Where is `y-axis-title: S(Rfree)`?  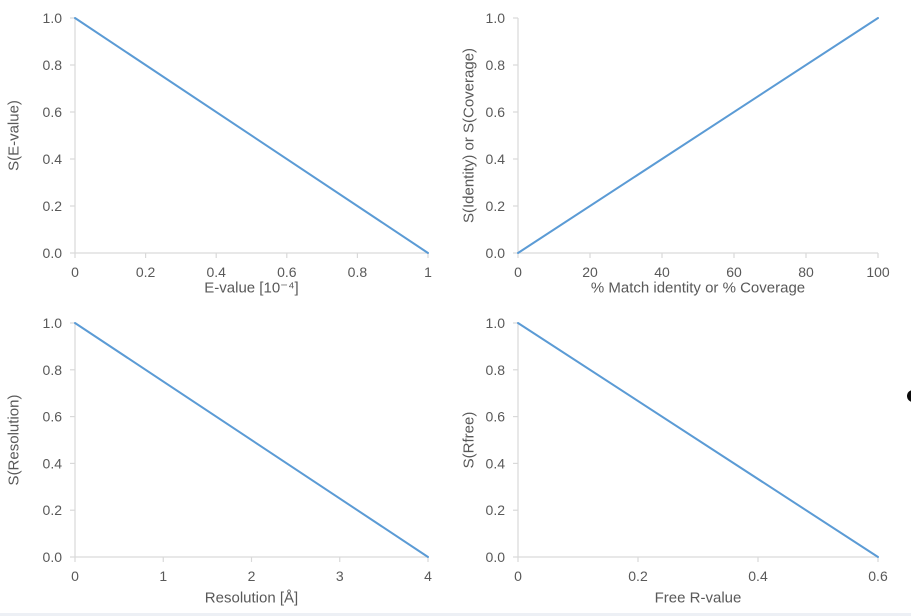 y-axis-title: S(Rfree) is located at coordinates (468, 440).